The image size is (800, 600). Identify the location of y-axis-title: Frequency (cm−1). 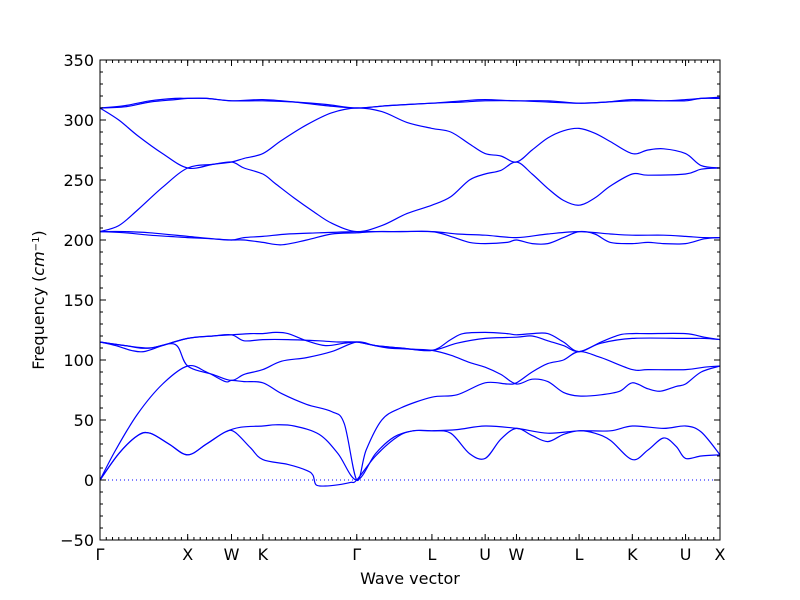
(38, 299).